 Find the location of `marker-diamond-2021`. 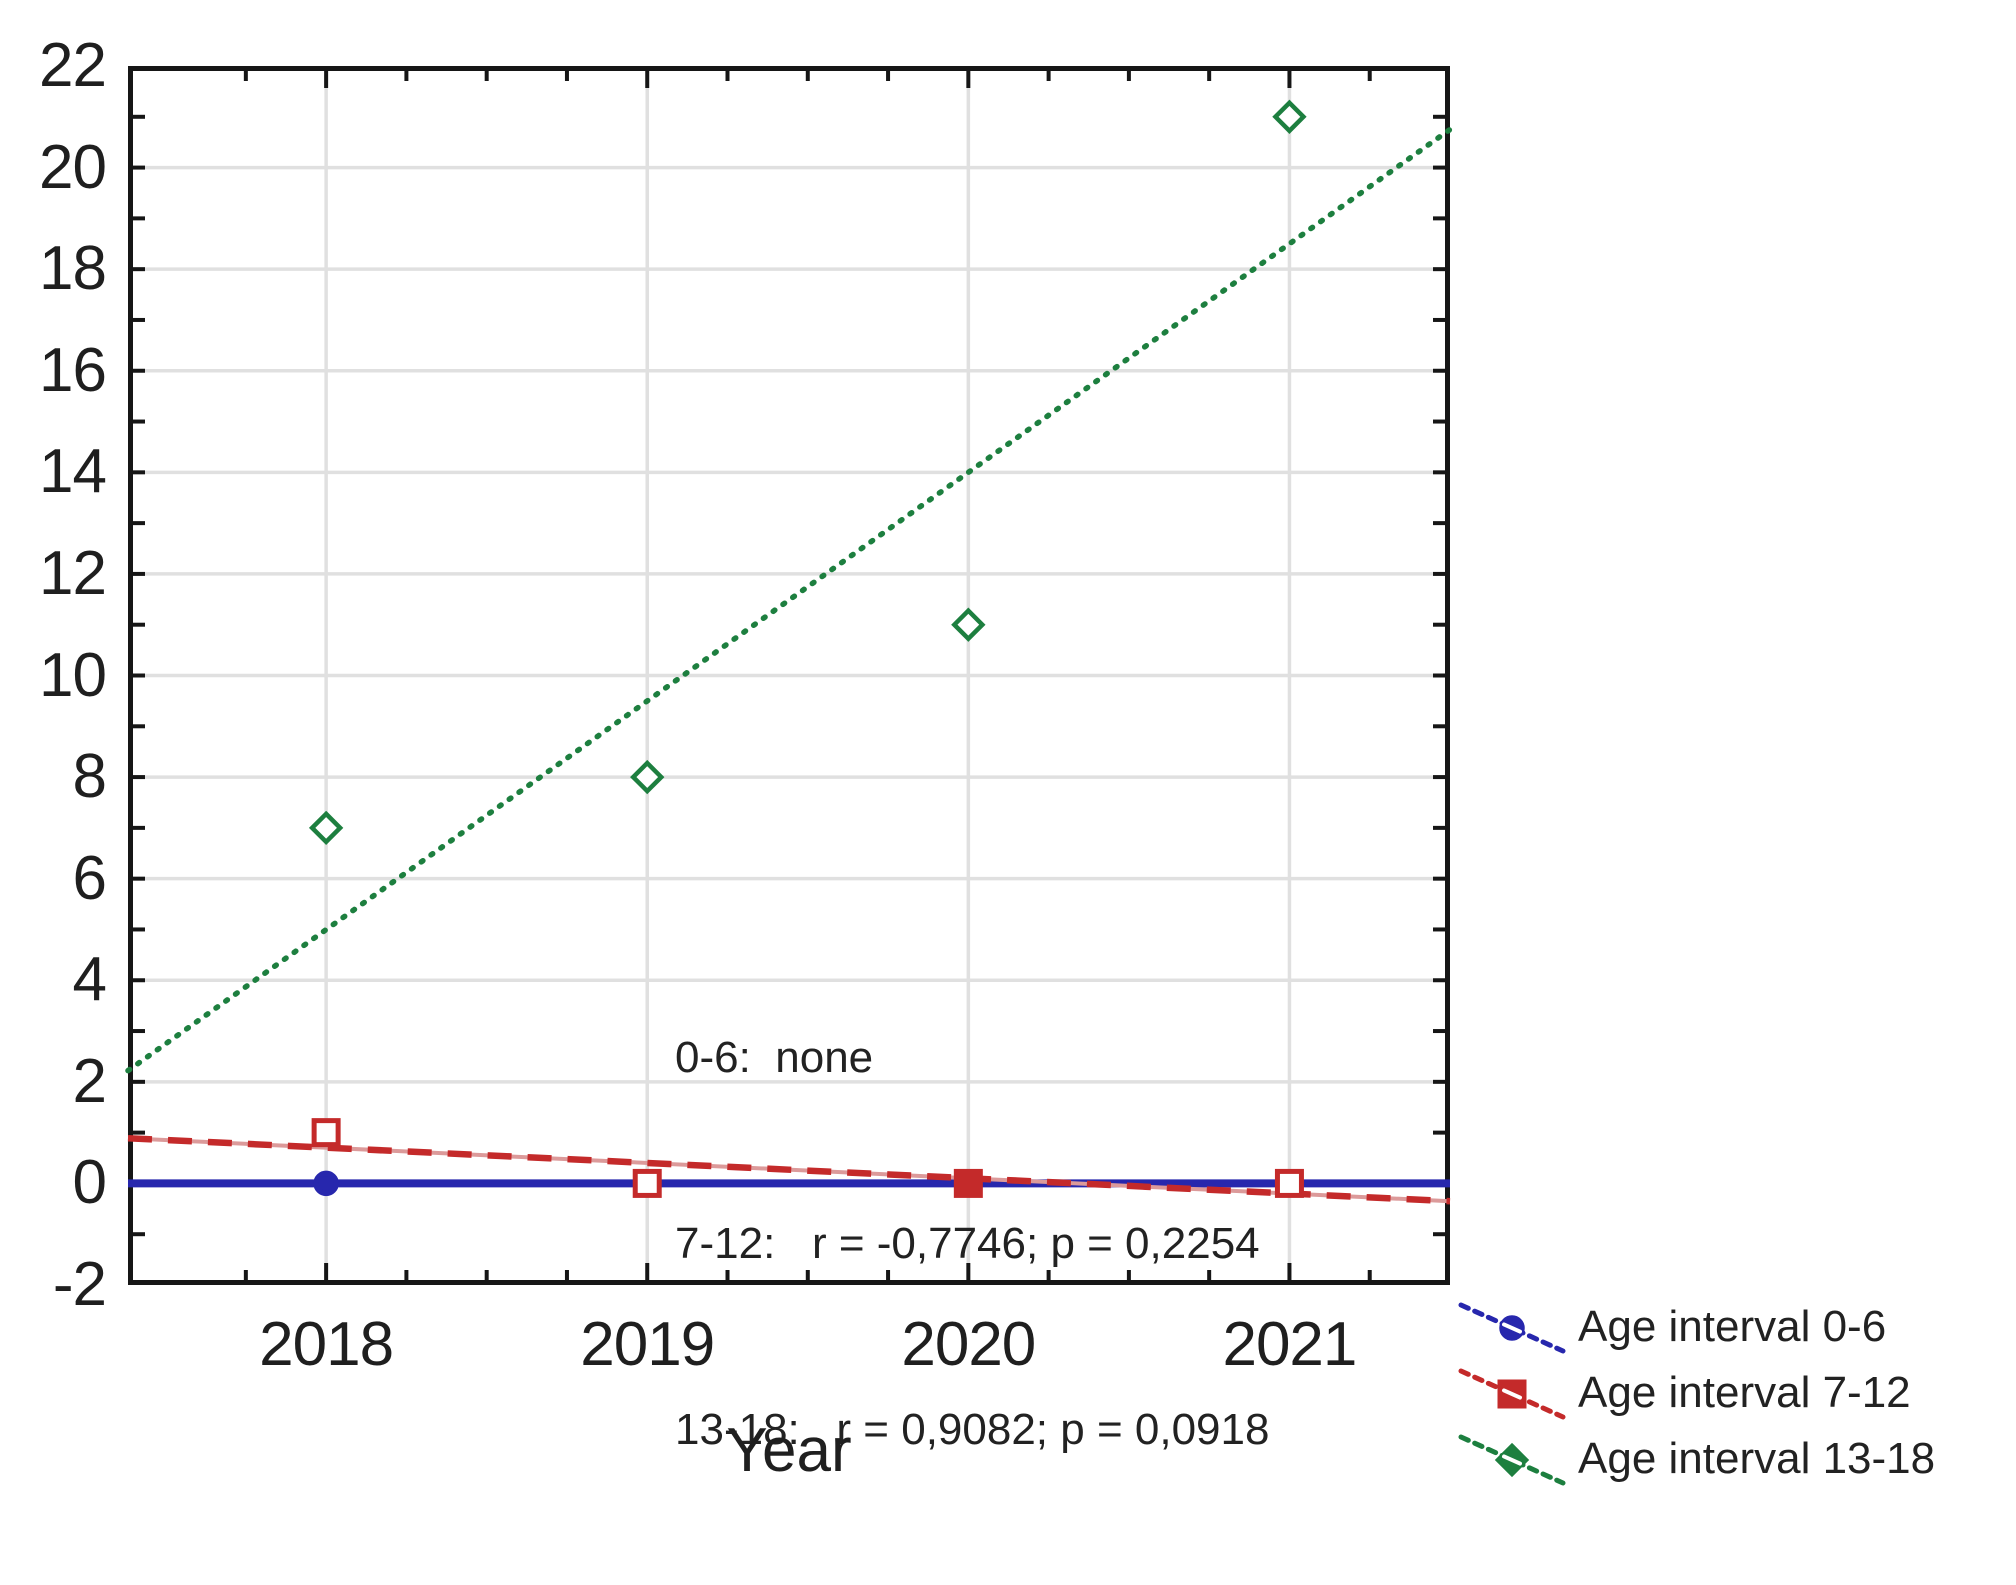

marker-diamond-2021 is located at coordinates (1289, 116).